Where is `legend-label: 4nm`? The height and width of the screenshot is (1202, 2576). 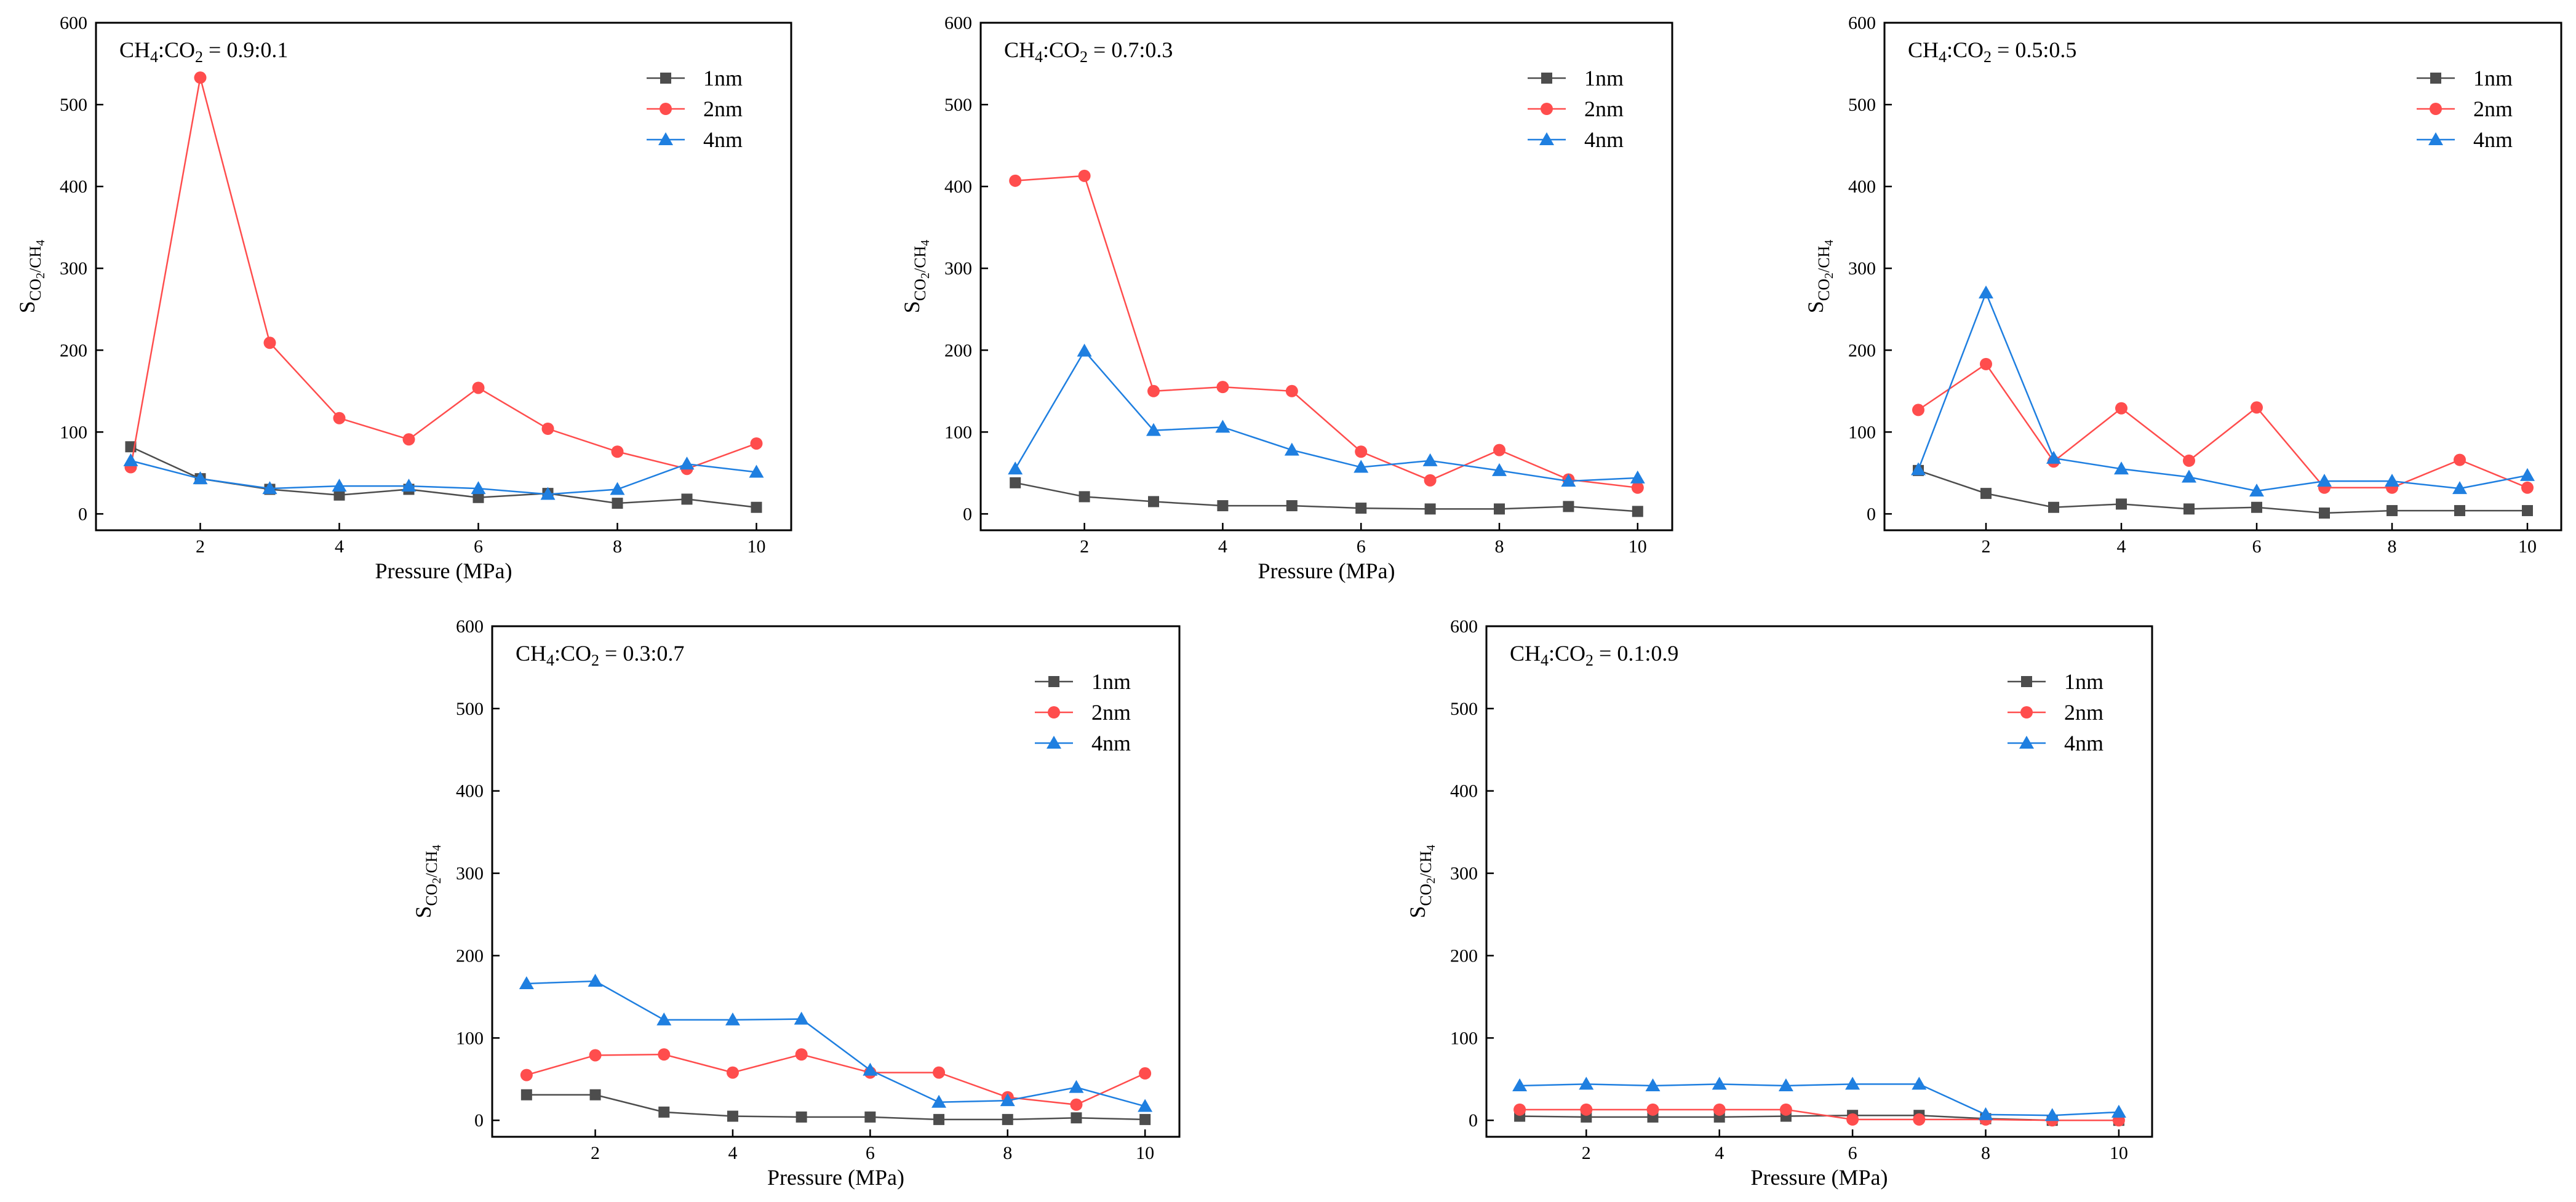 legend-label: 4nm is located at coordinates (1111, 743).